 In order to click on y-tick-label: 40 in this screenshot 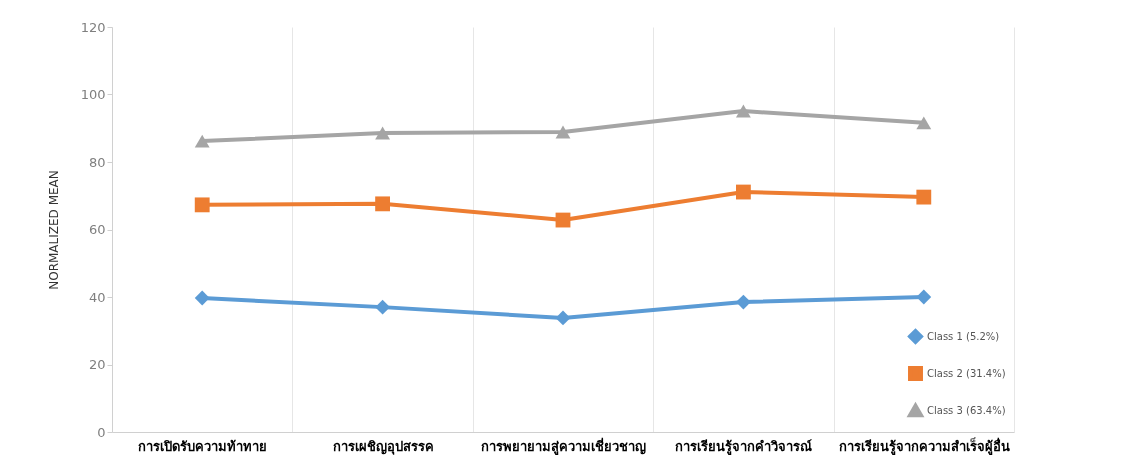, I will do `click(97, 297)`.